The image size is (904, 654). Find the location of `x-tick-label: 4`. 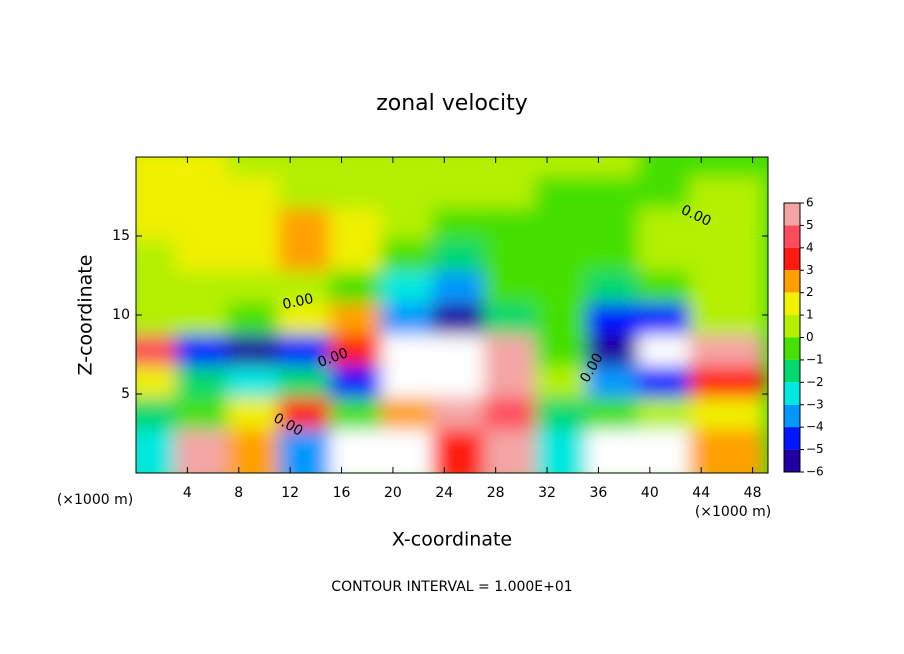

x-tick-label: 4 is located at coordinates (187, 493).